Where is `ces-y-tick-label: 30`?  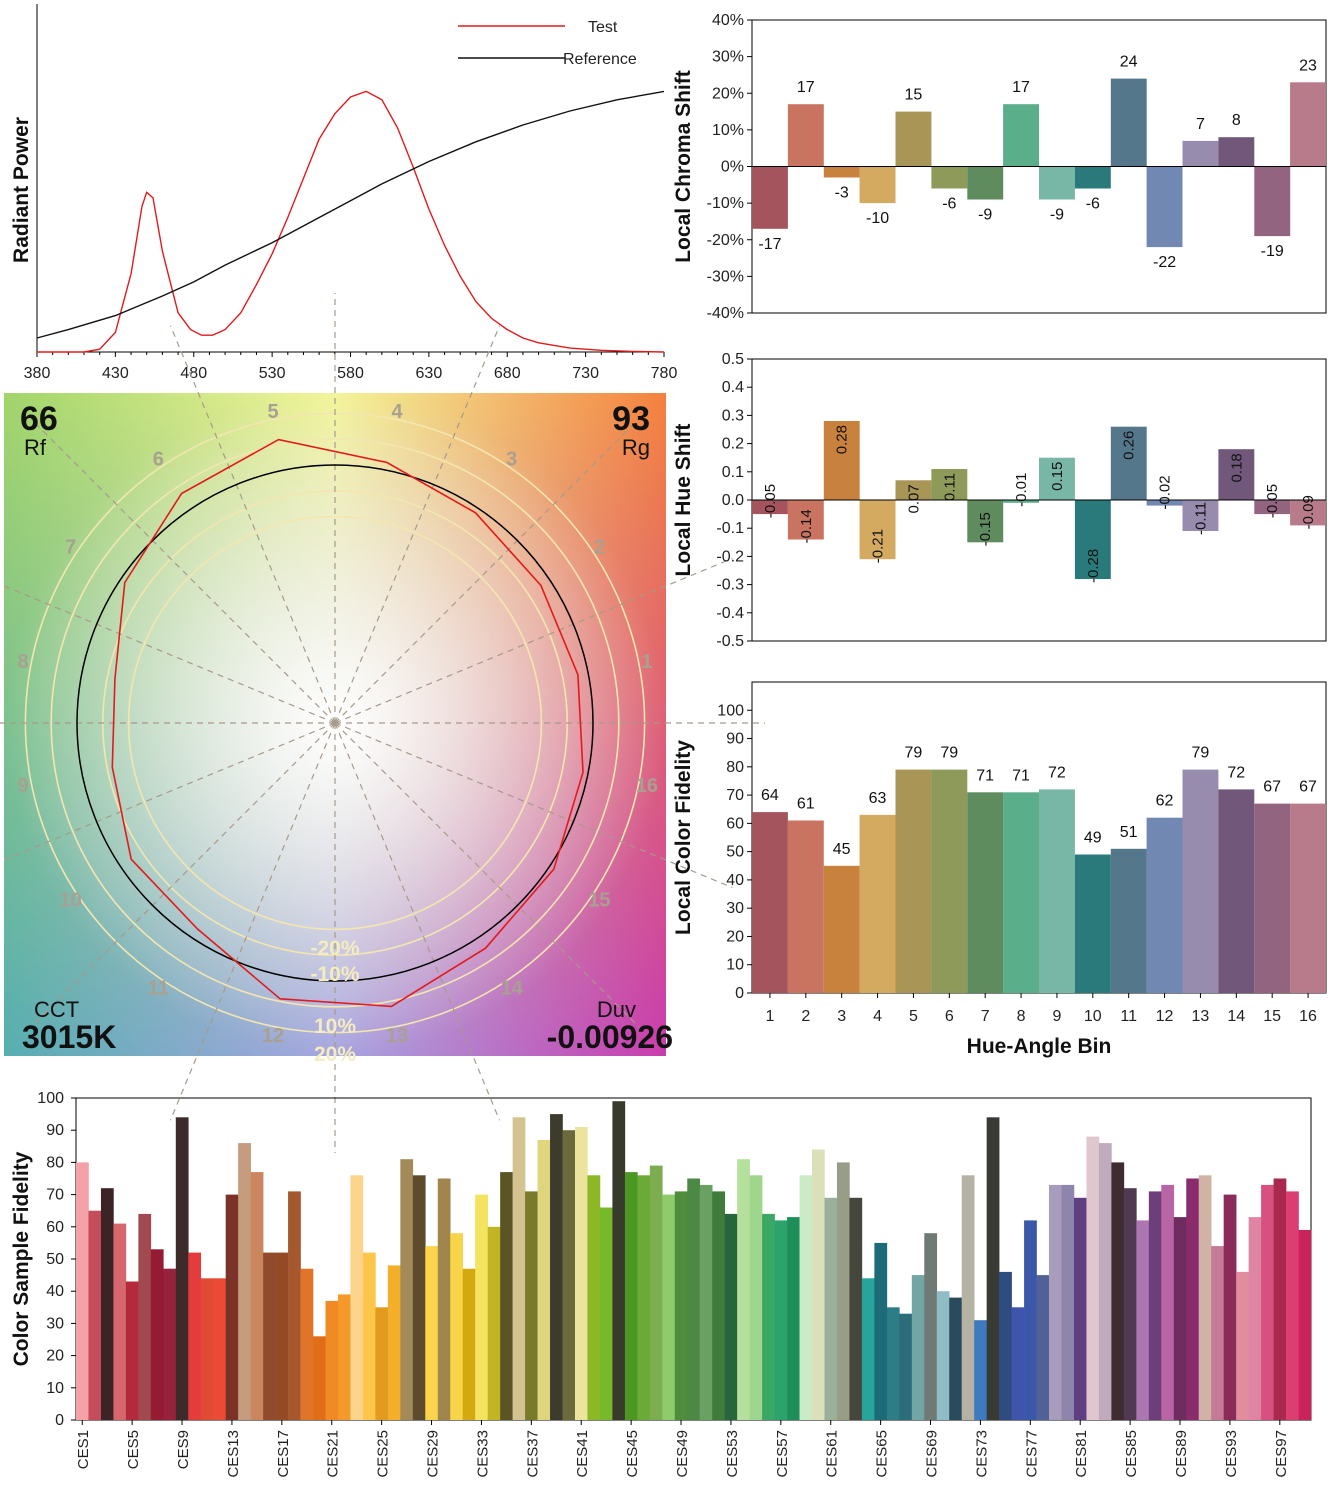 ces-y-tick-label: 30 is located at coordinates (55, 1323).